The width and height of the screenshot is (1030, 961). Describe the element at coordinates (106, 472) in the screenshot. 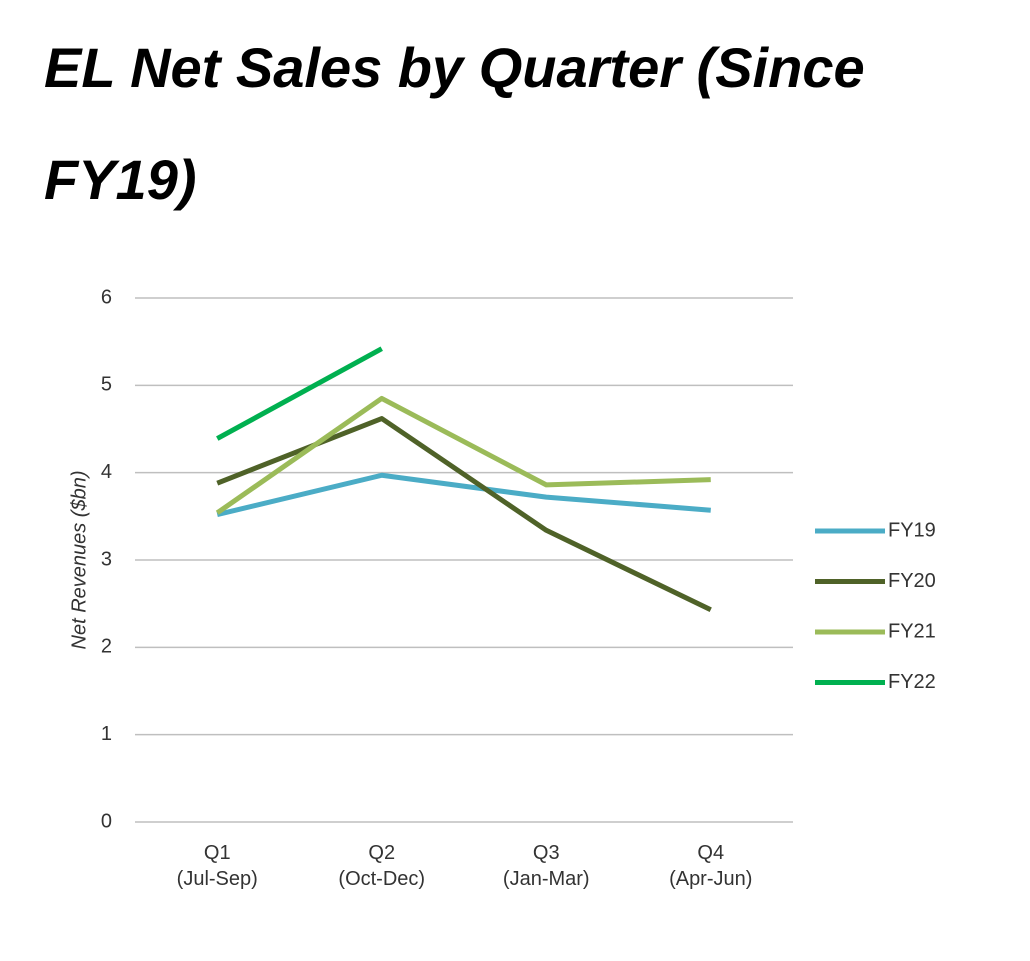

I see `y-tick-label: 4` at that location.